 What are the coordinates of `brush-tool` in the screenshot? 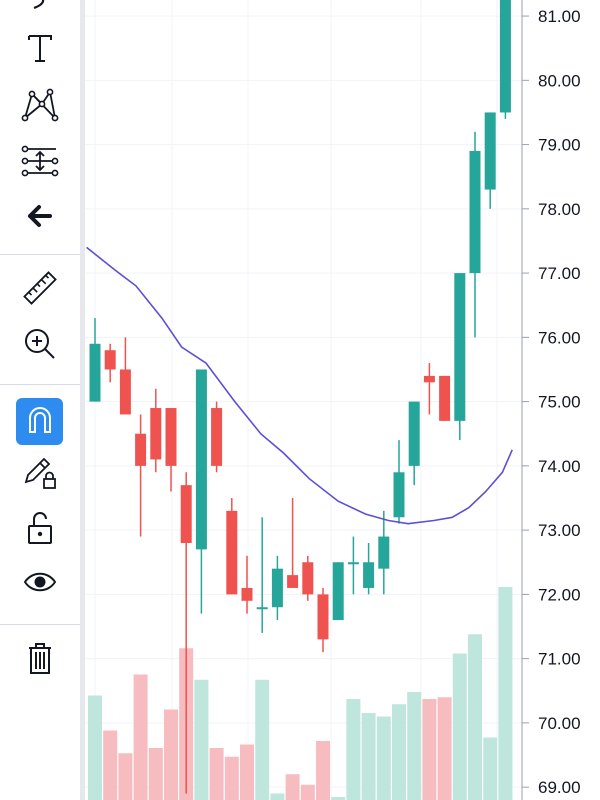 It's located at (40, 14).